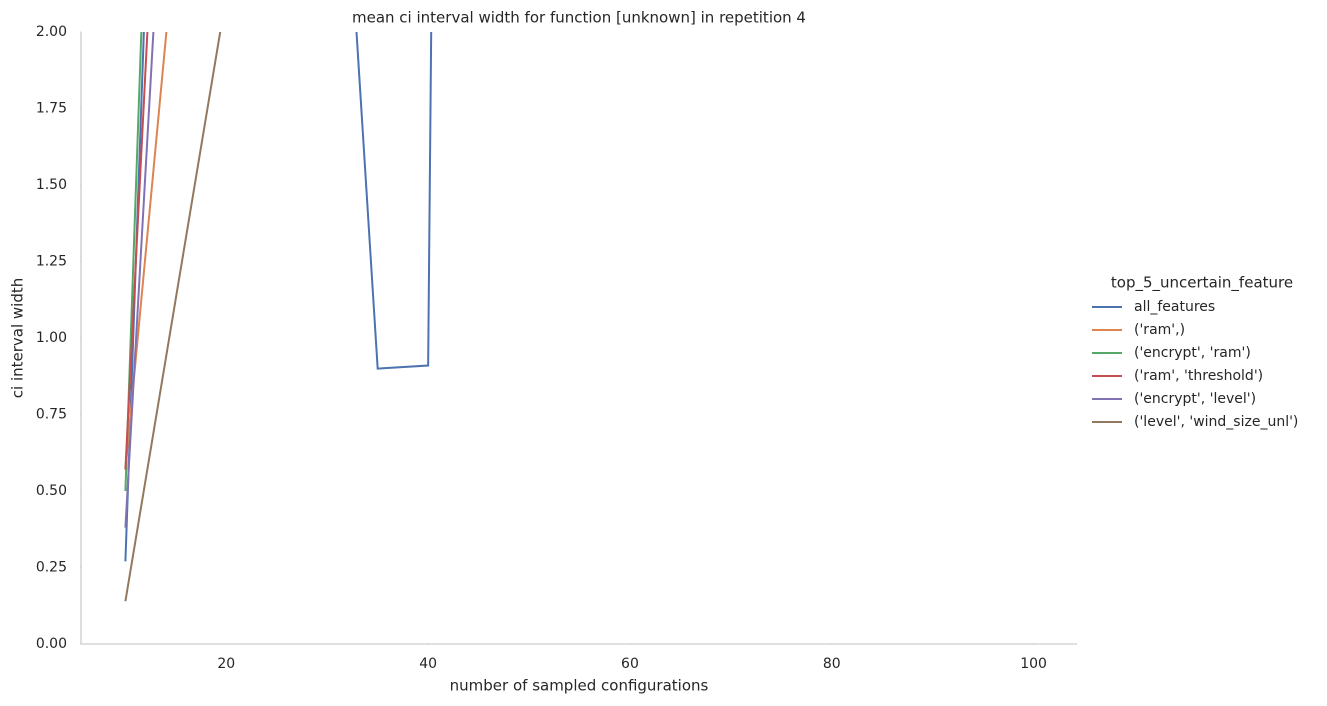  What do you see at coordinates (832, 664) in the screenshot?
I see `x-tick-label: 80` at bounding box center [832, 664].